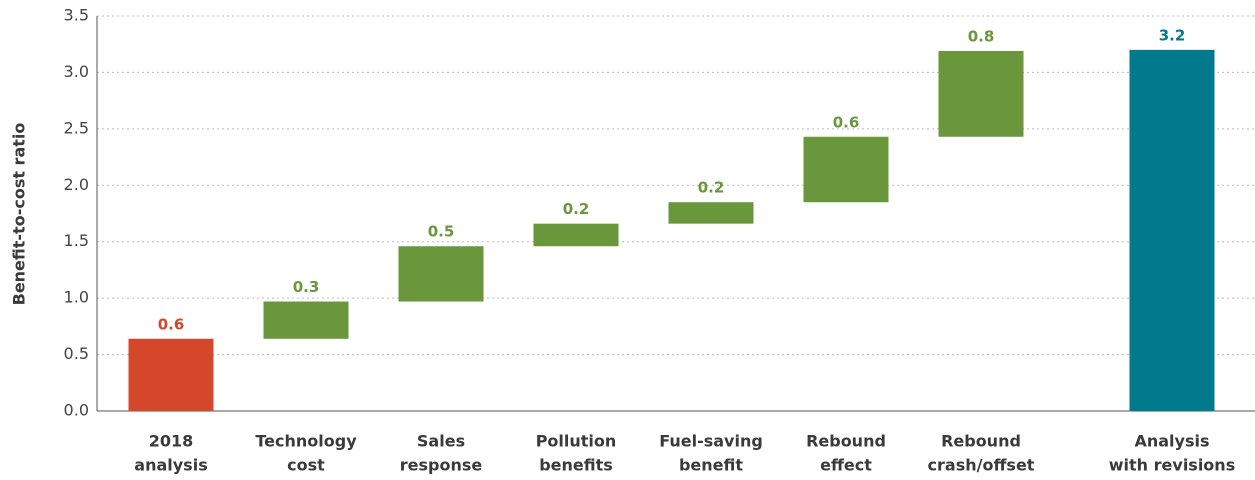  What do you see at coordinates (76, 353) in the screenshot?
I see `y-tick-label: 0.5` at bounding box center [76, 353].